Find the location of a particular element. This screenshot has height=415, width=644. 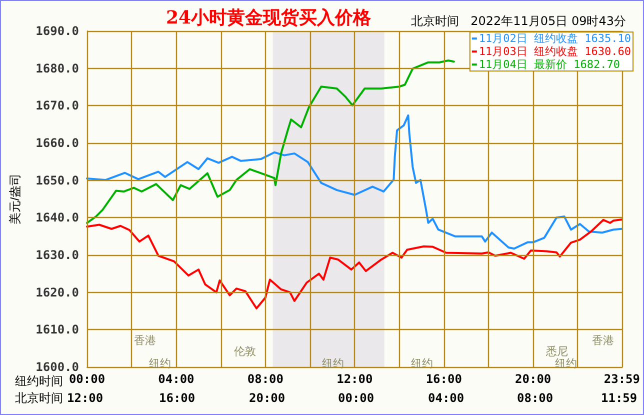

annotation: 伦敦 is located at coordinates (245, 351).